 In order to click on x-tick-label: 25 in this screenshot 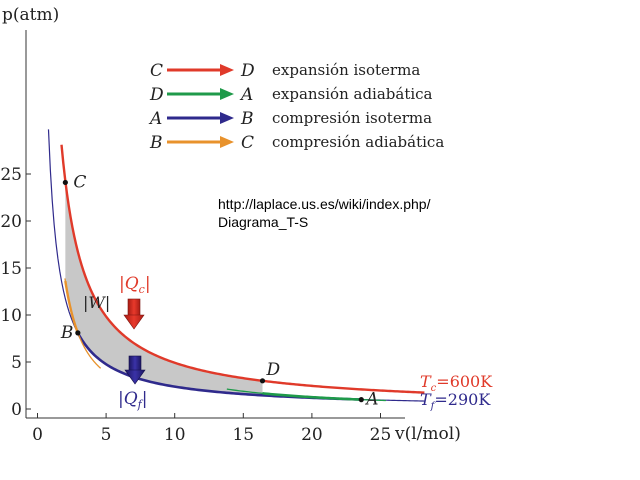, I will do `click(381, 435)`.